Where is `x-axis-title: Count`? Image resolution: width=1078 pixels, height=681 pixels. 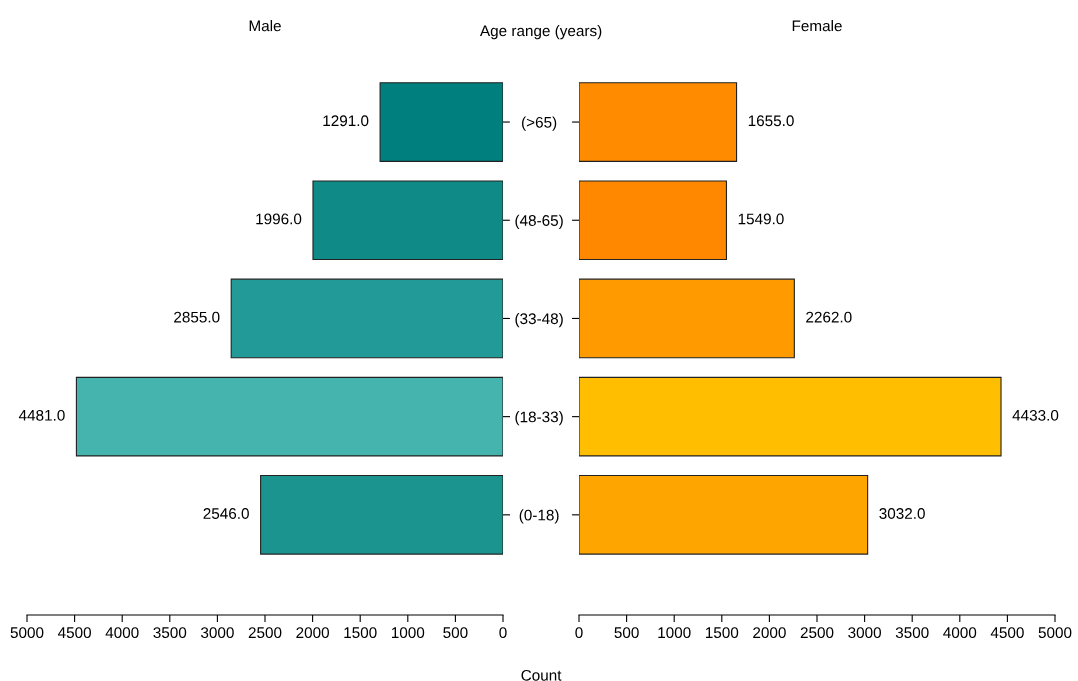
x-axis-title: Count is located at coordinates (541, 675).